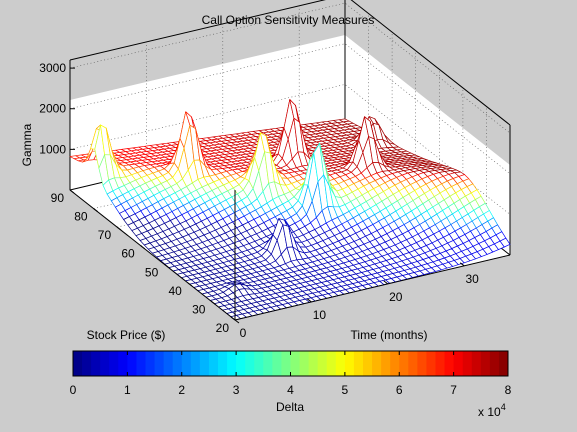 This screenshot has height=432, width=577. I want to click on y-tick-label: 70, so click(105, 235).